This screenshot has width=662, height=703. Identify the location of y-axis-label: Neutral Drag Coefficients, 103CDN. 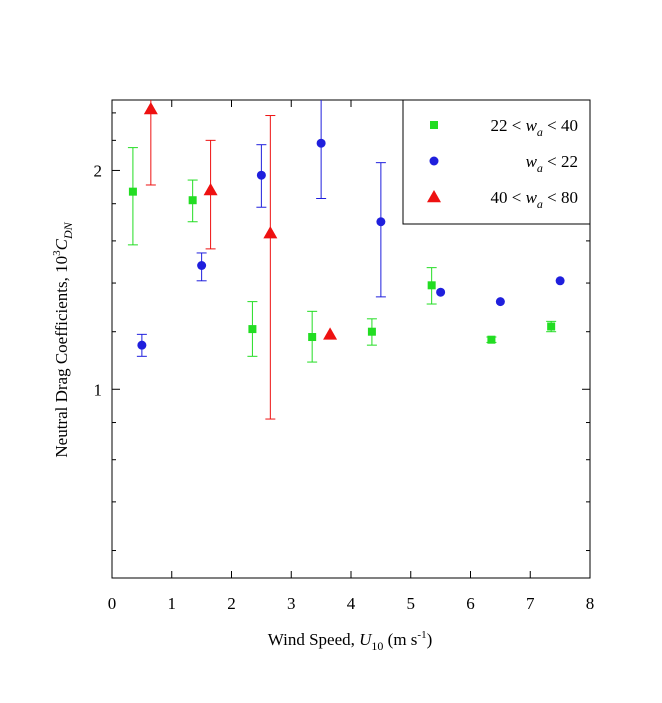
(63, 339).